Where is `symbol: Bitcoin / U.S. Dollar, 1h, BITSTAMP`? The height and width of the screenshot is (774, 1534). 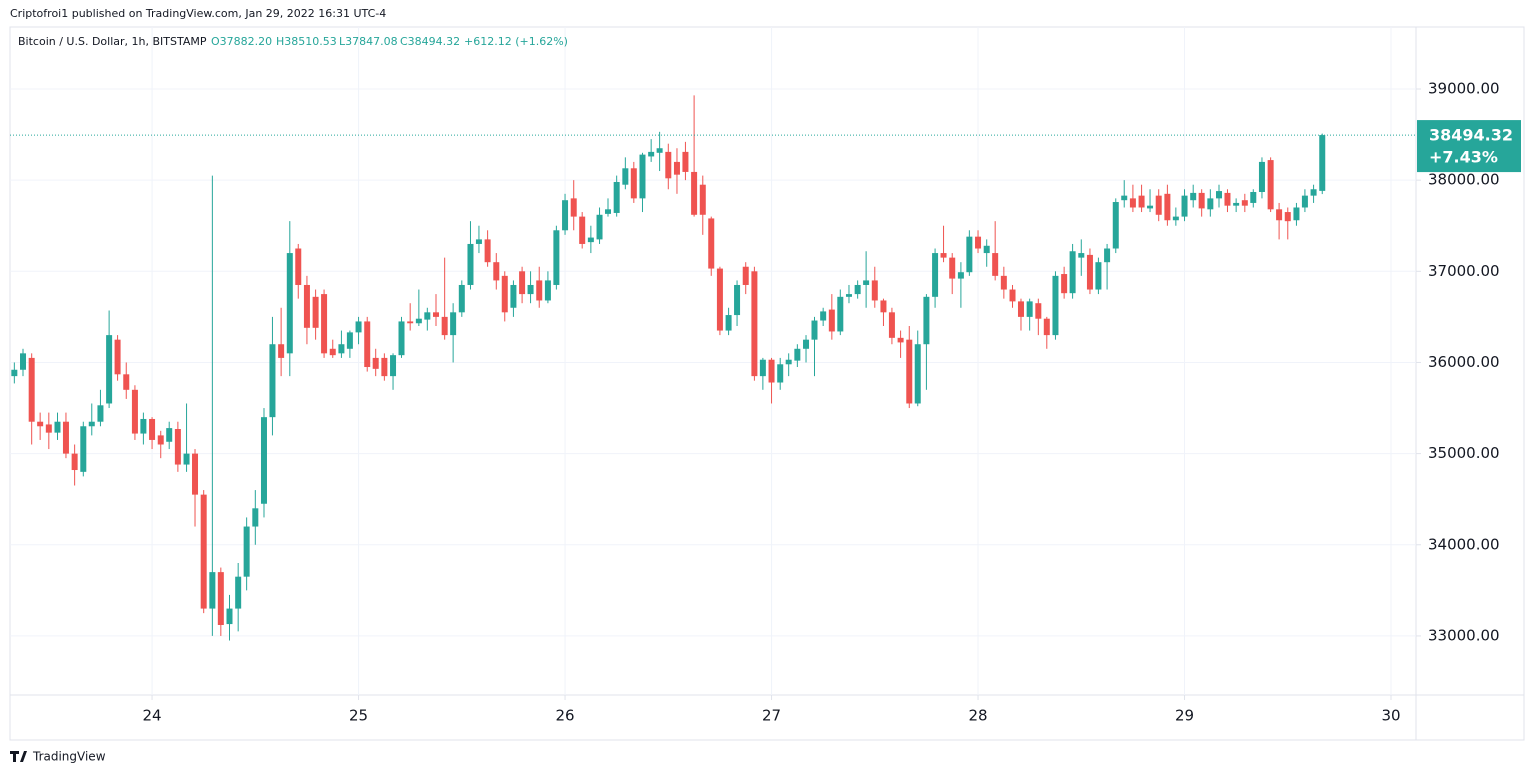 symbol: Bitcoin / U.S. Dollar, 1h, BITSTAMP is located at coordinates (112, 41).